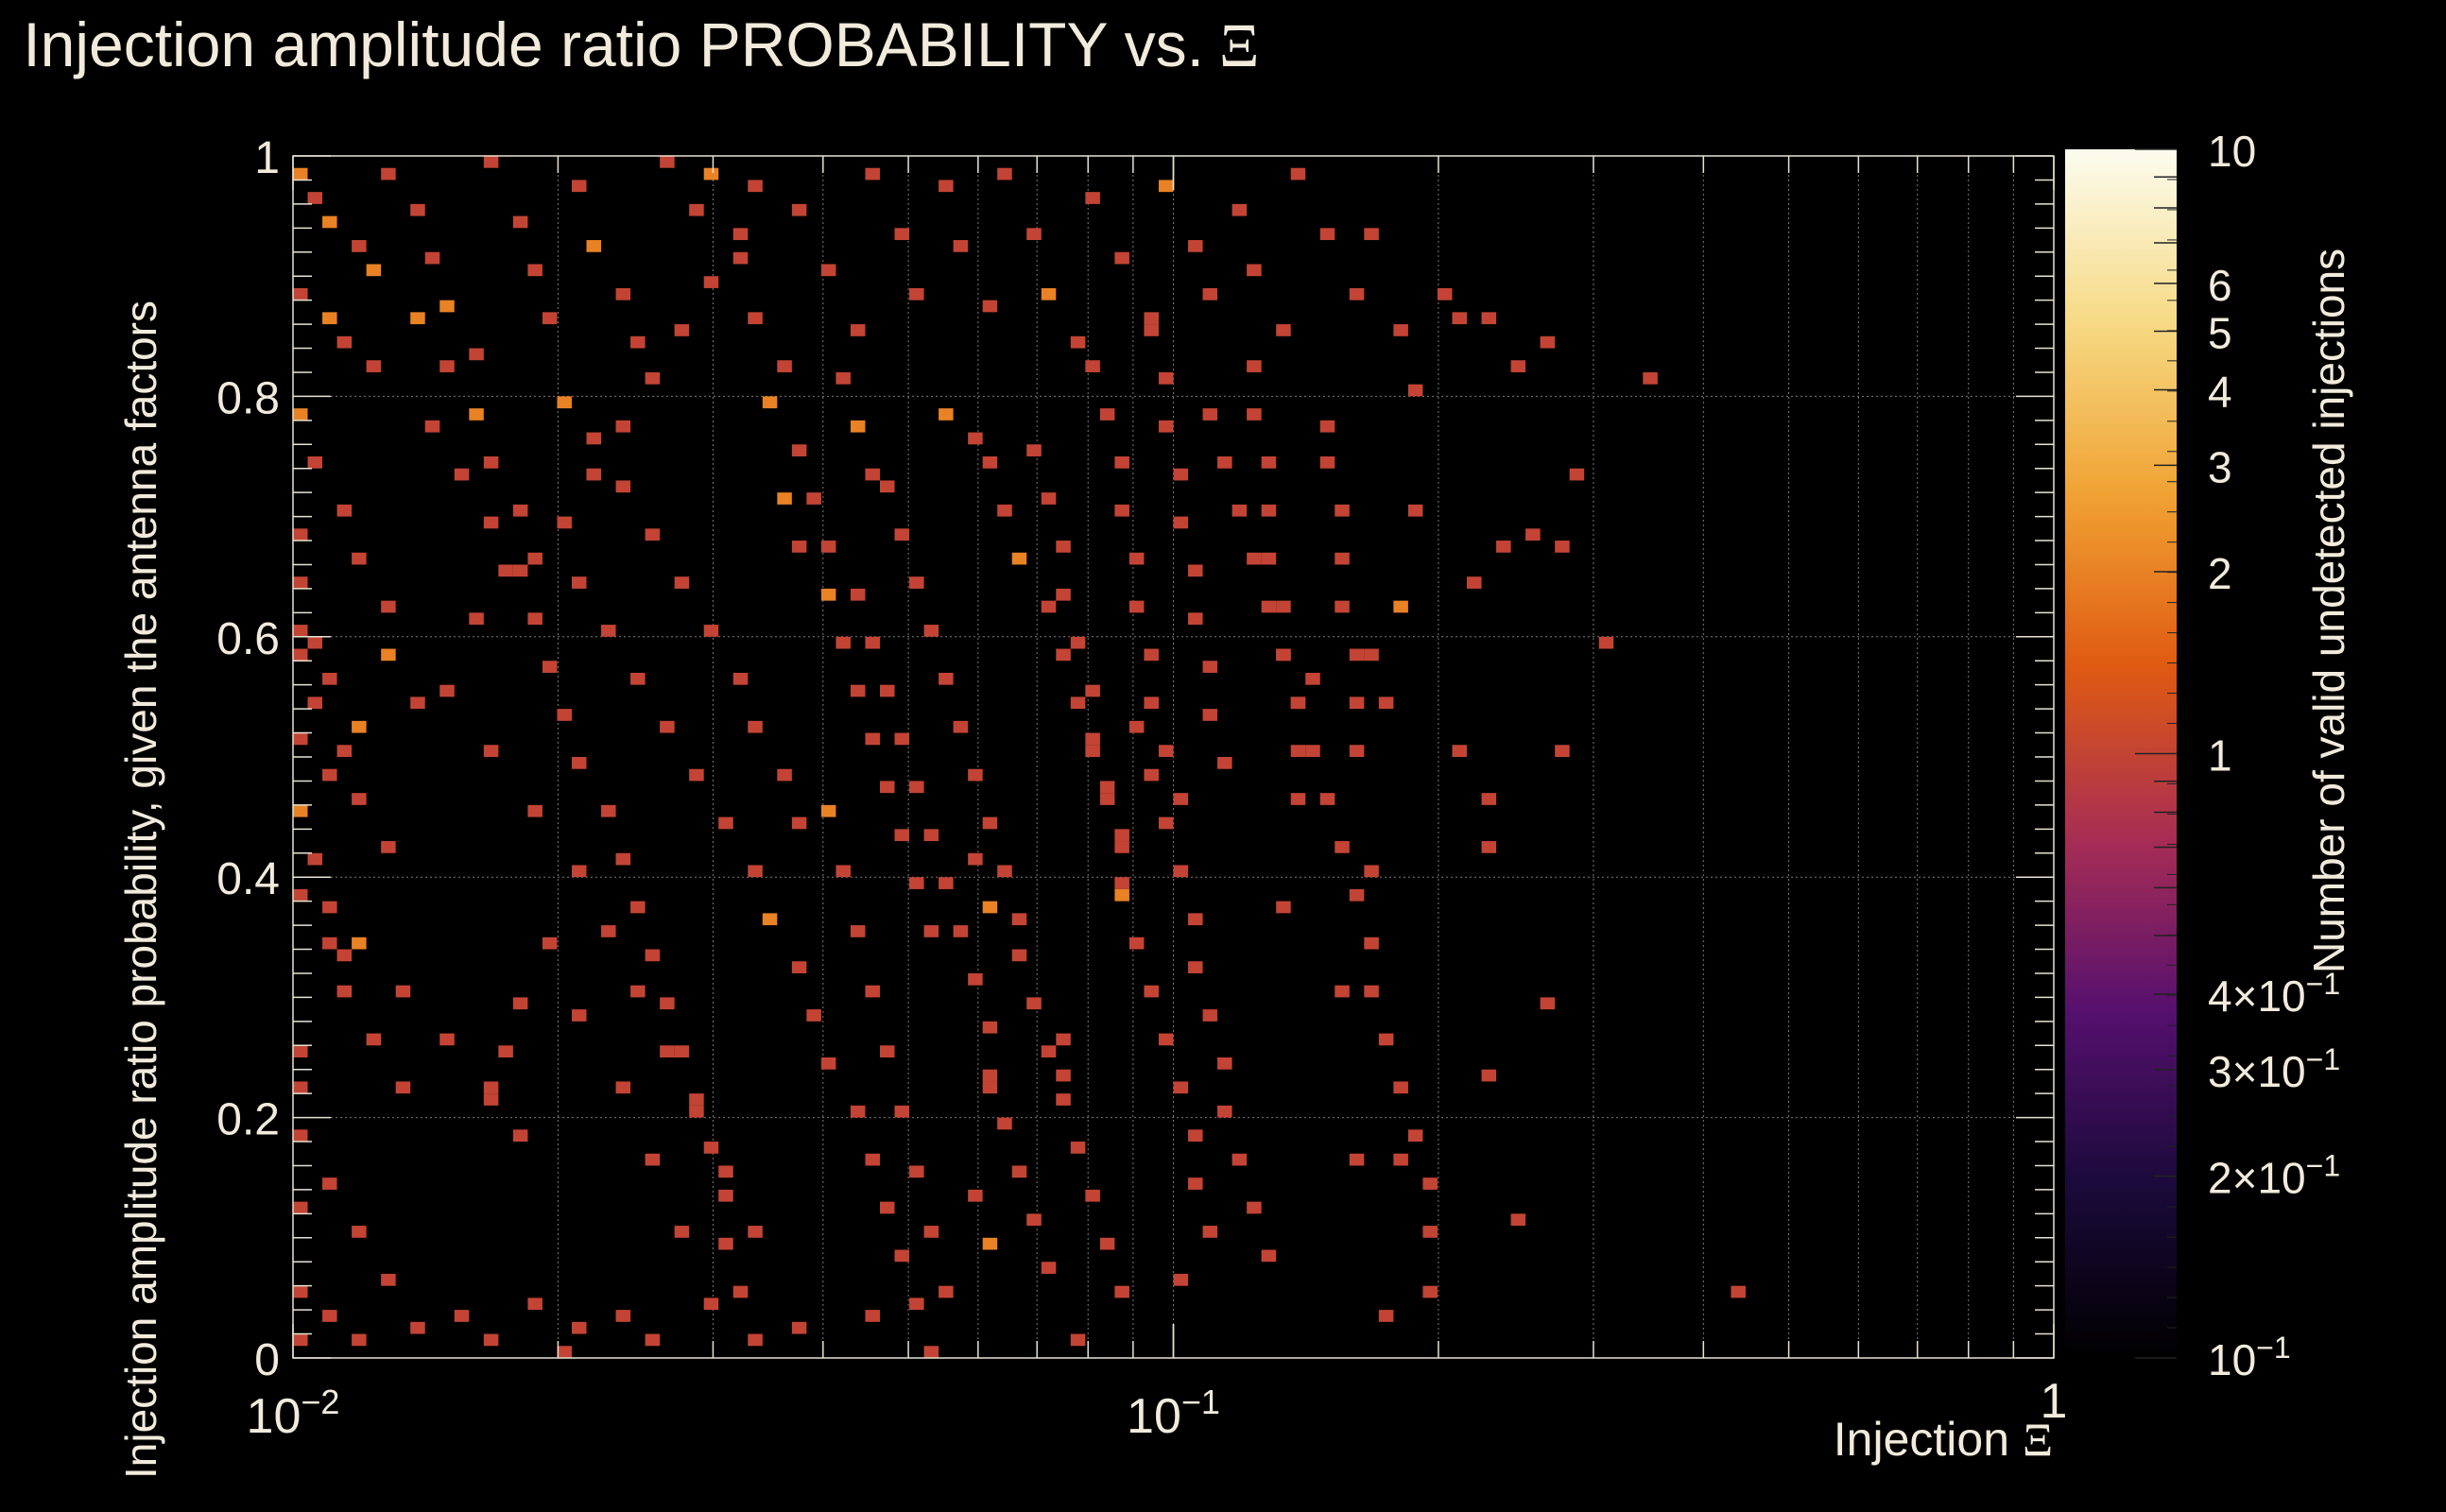 The width and height of the screenshot is (2446, 1512). I want to click on x-tick-label: 10⁻¹, so click(1173, 1413).